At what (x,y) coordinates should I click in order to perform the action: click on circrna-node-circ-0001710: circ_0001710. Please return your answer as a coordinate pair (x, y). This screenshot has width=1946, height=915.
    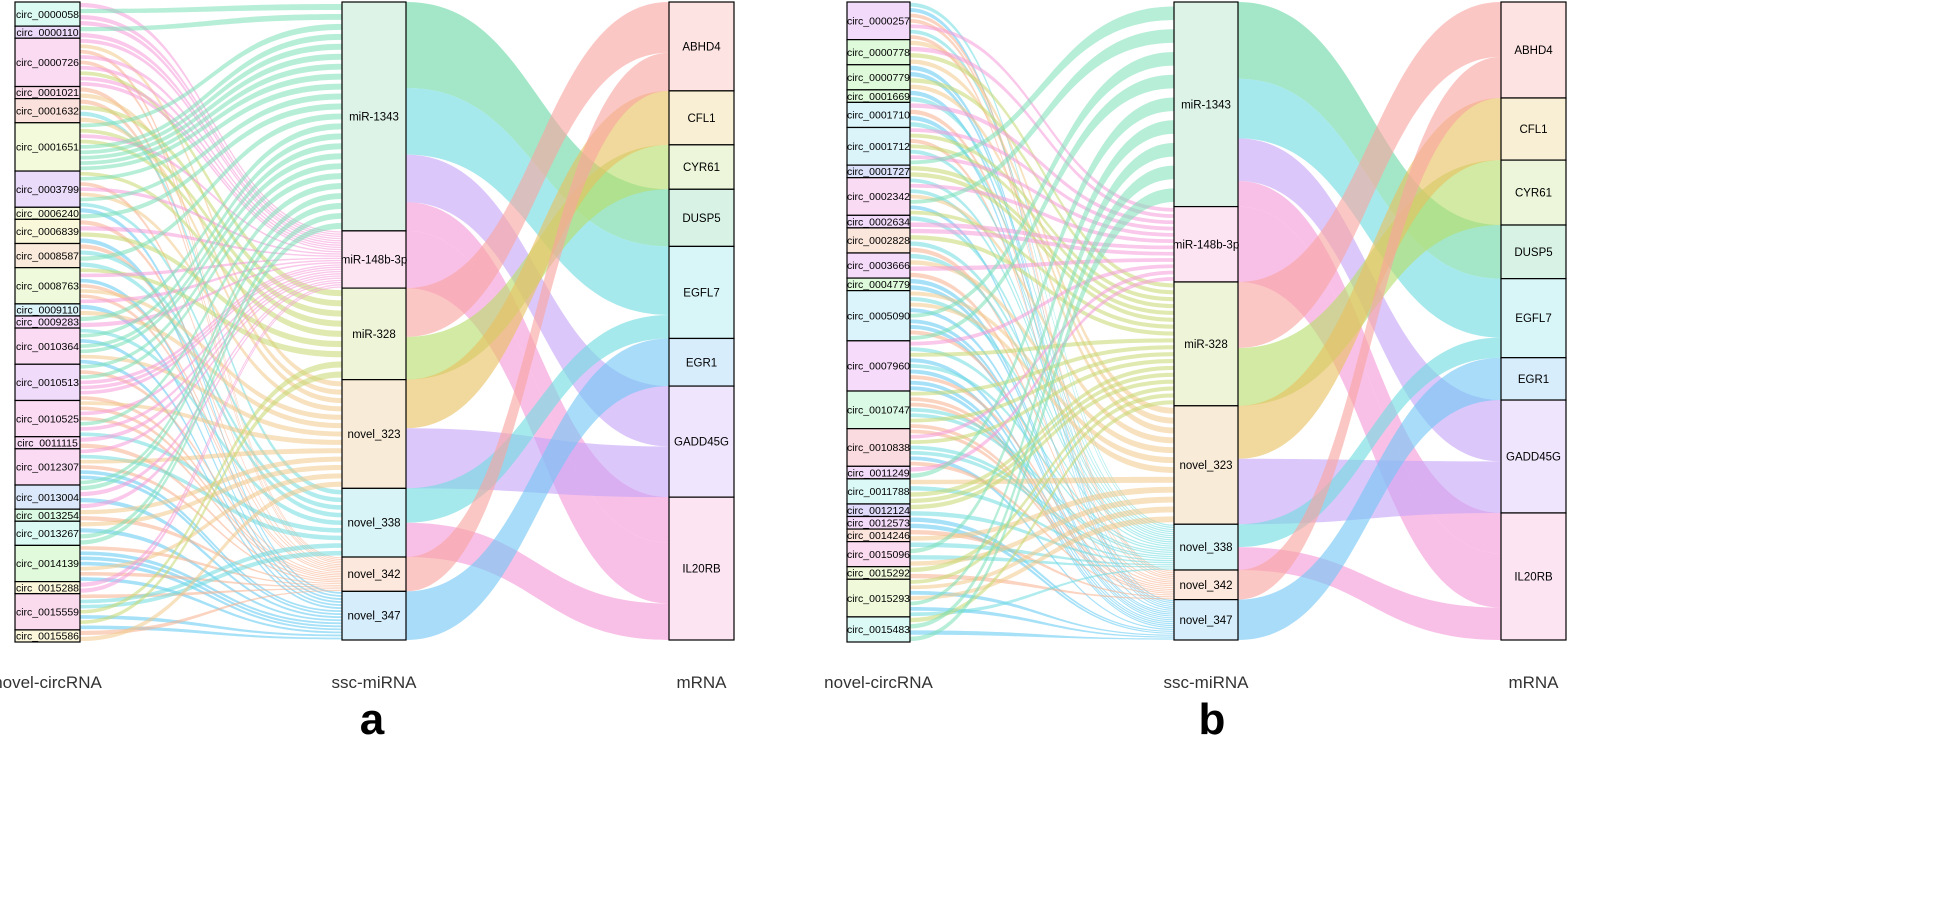
    Looking at the image, I should click on (878, 115).